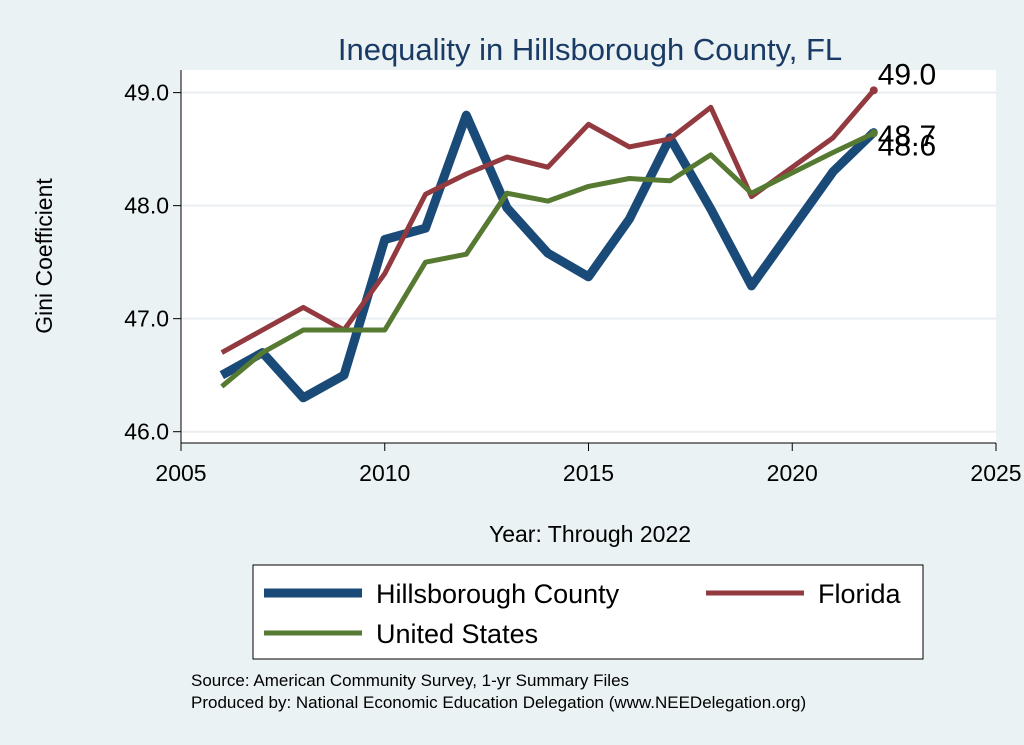 This screenshot has height=745, width=1024. What do you see at coordinates (860, 594) in the screenshot?
I see `legend-label-florida: Florida` at bounding box center [860, 594].